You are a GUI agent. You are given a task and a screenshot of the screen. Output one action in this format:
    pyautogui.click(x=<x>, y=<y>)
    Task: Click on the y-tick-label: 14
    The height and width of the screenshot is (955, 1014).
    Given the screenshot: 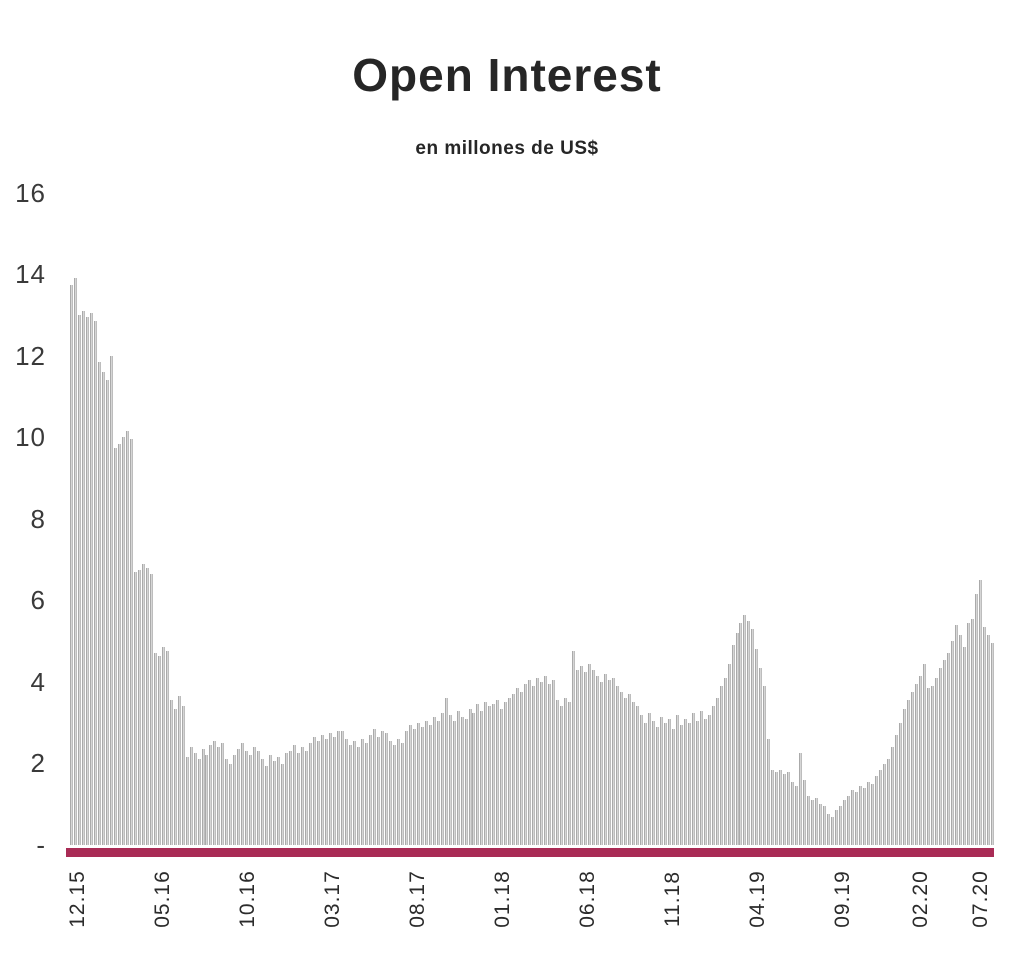 What is the action you would take?
    pyautogui.click(x=30, y=274)
    